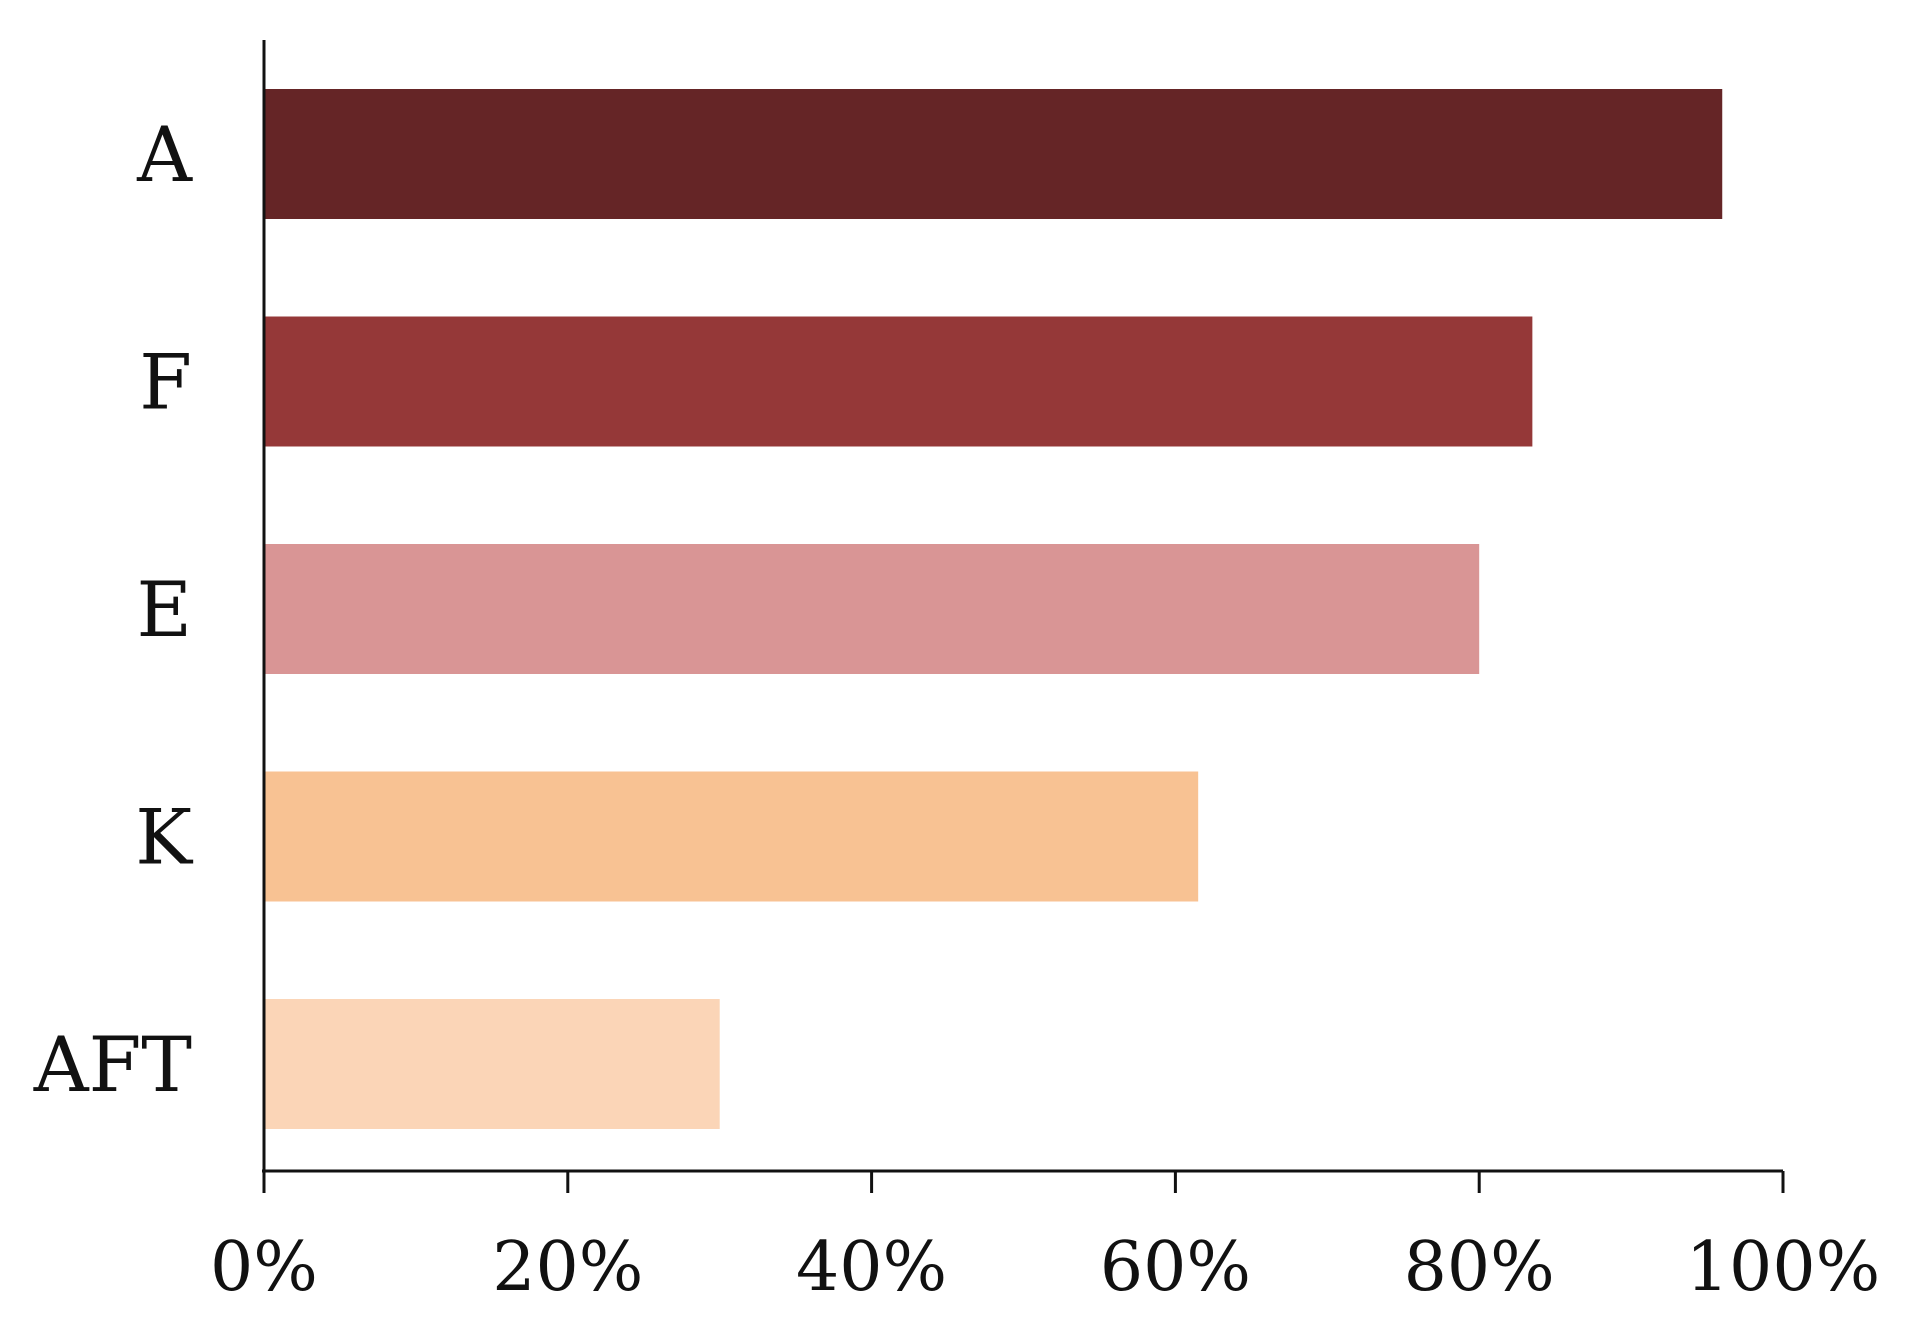 The image size is (1905, 1329). What do you see at coordinates (898, 381) in the screenshot?
I see `bar-f` at bounding box center [898, 381].